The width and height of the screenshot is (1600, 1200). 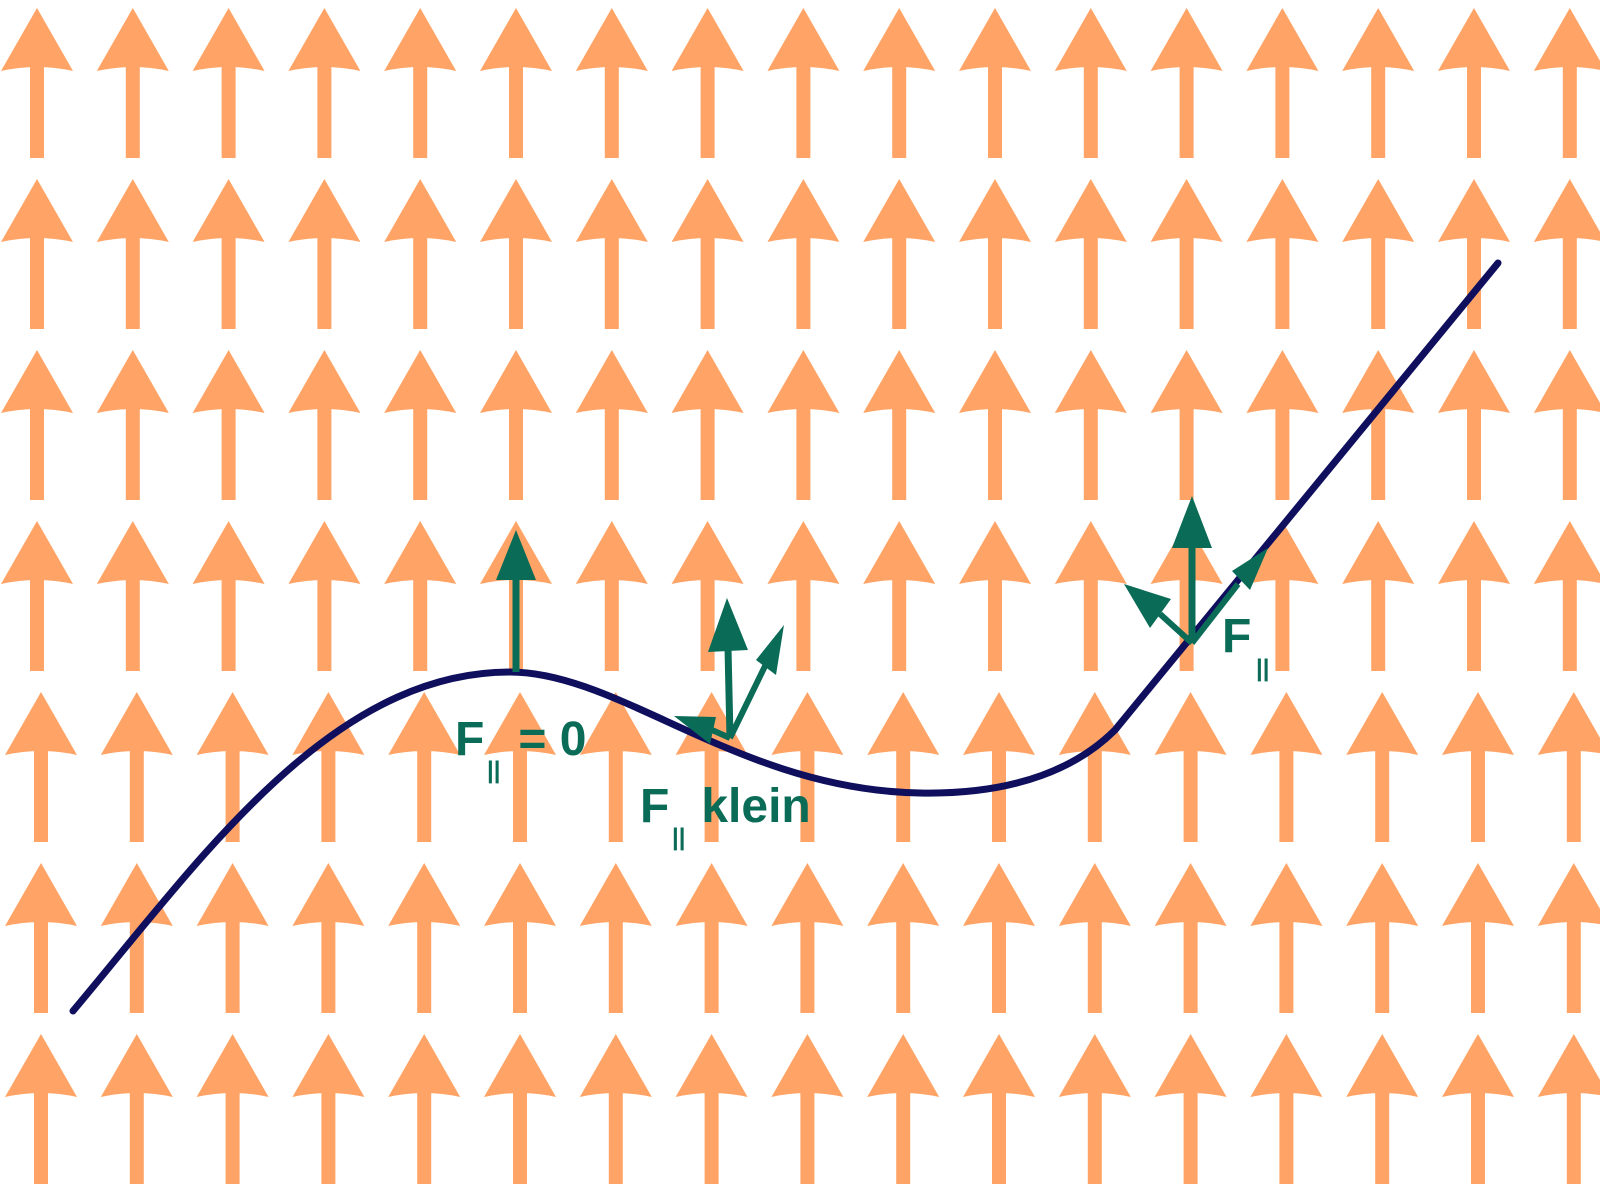 I want to click on svg-text: F, so click(x=469, y=739).